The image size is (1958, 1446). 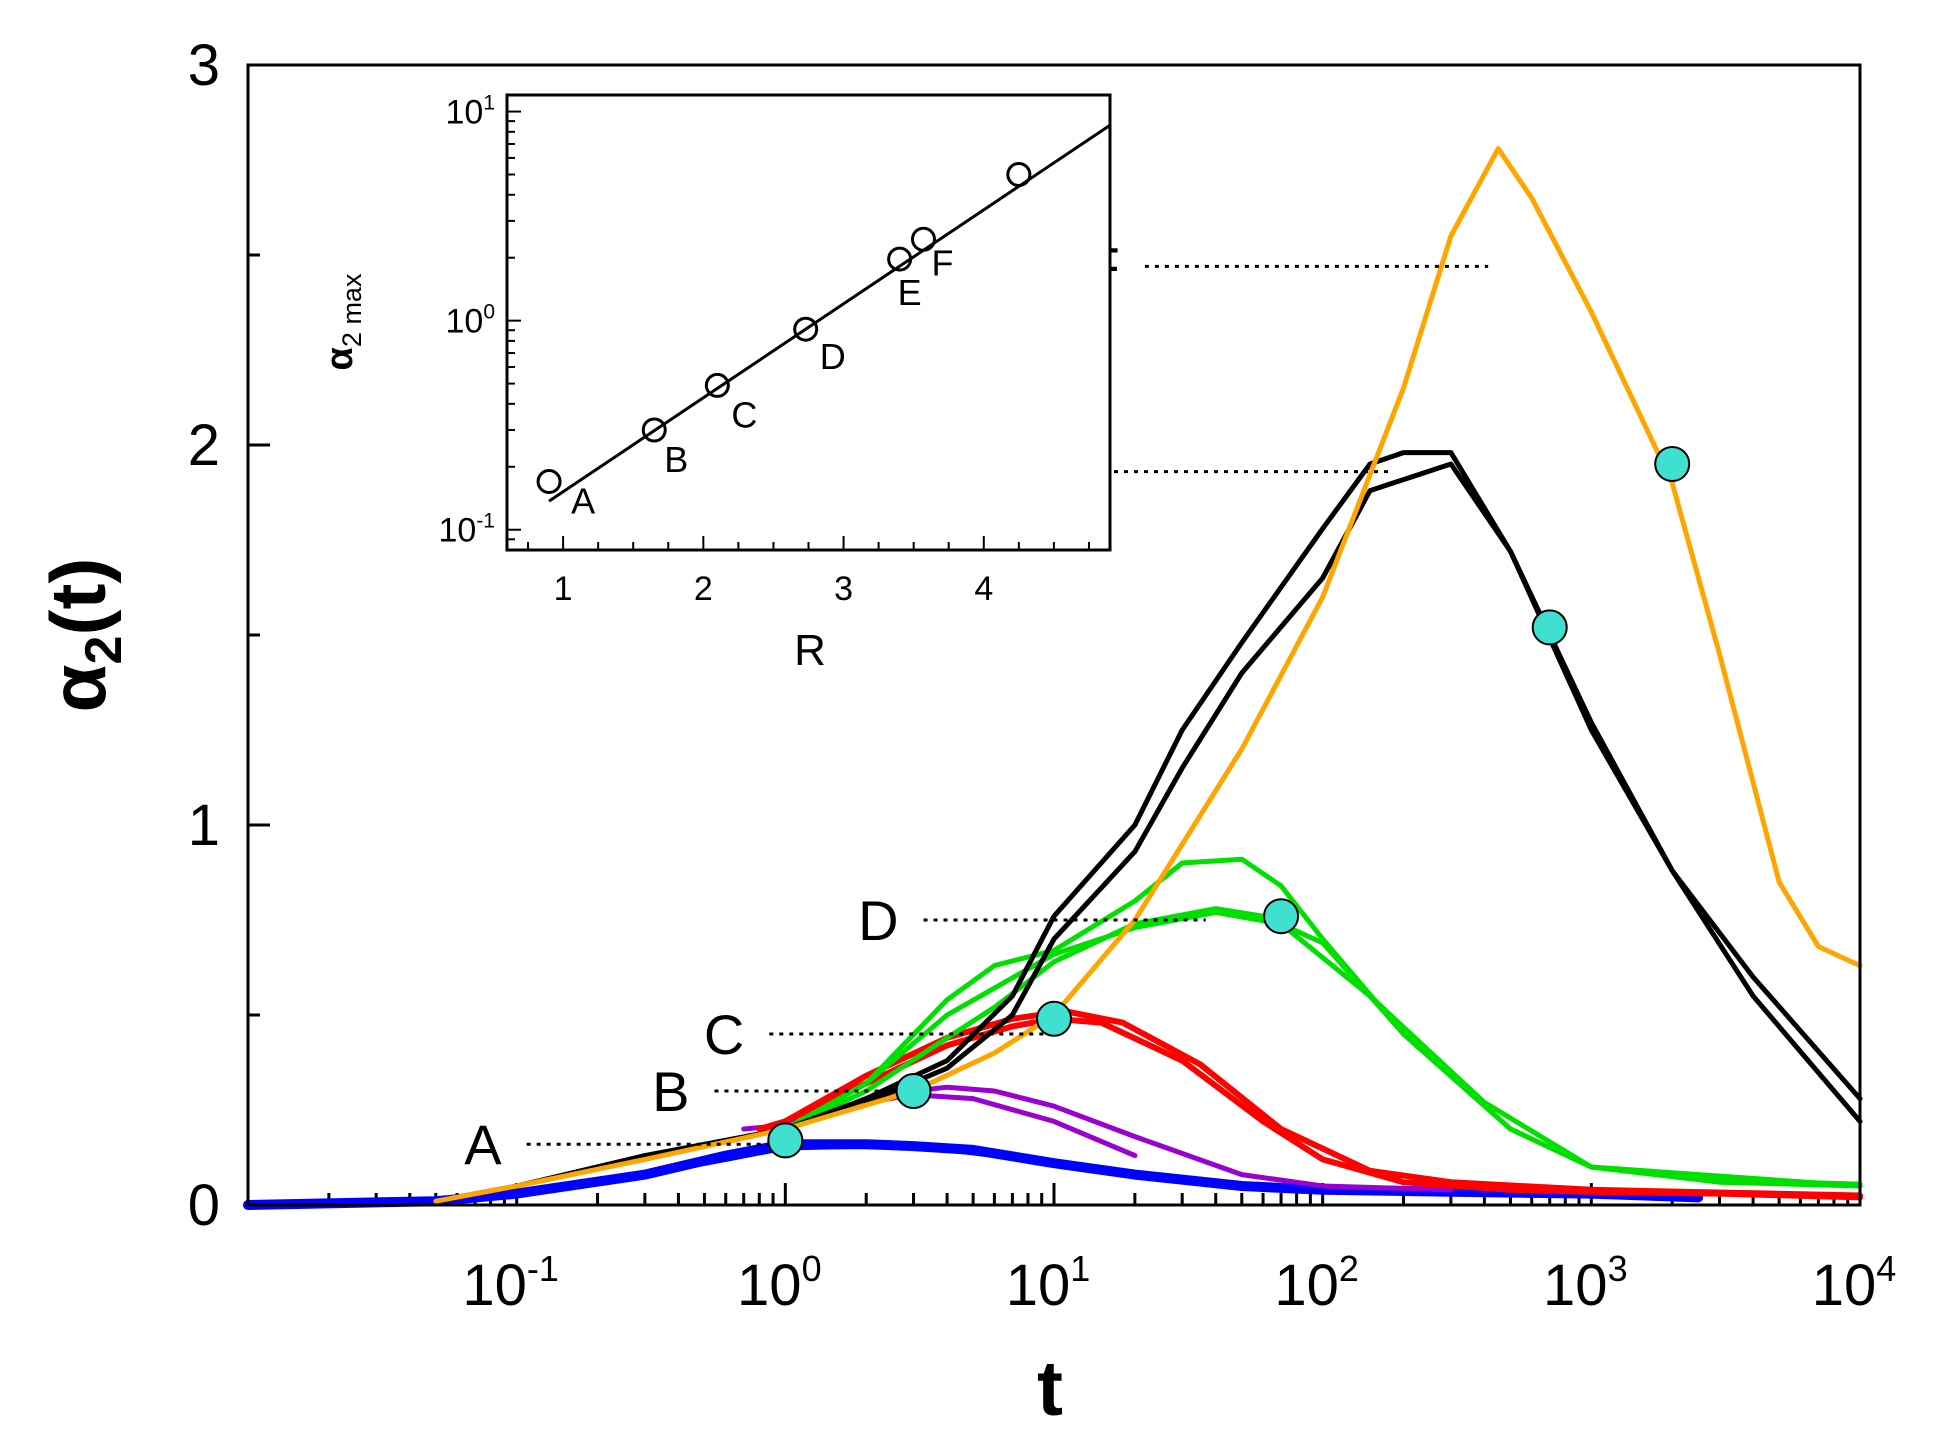 What do you see at coordinates (779, 1283) in the screenshot?
I see `main-x-tick-label: 10⁰` at bounding box center [779, 1283].